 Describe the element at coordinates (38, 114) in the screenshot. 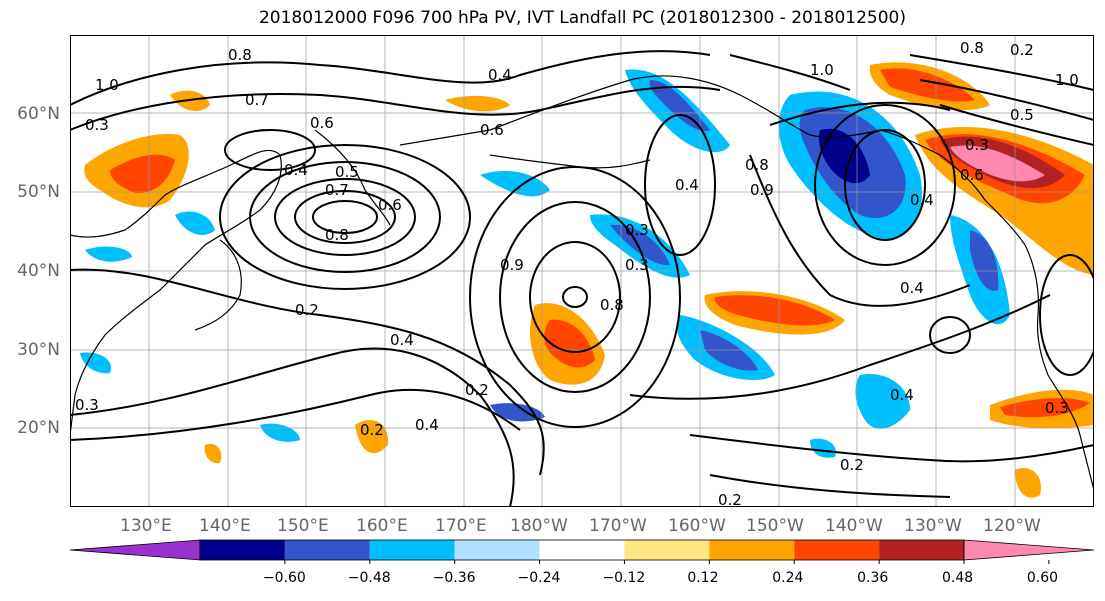

I see `lat-label: 60°N` at that location.